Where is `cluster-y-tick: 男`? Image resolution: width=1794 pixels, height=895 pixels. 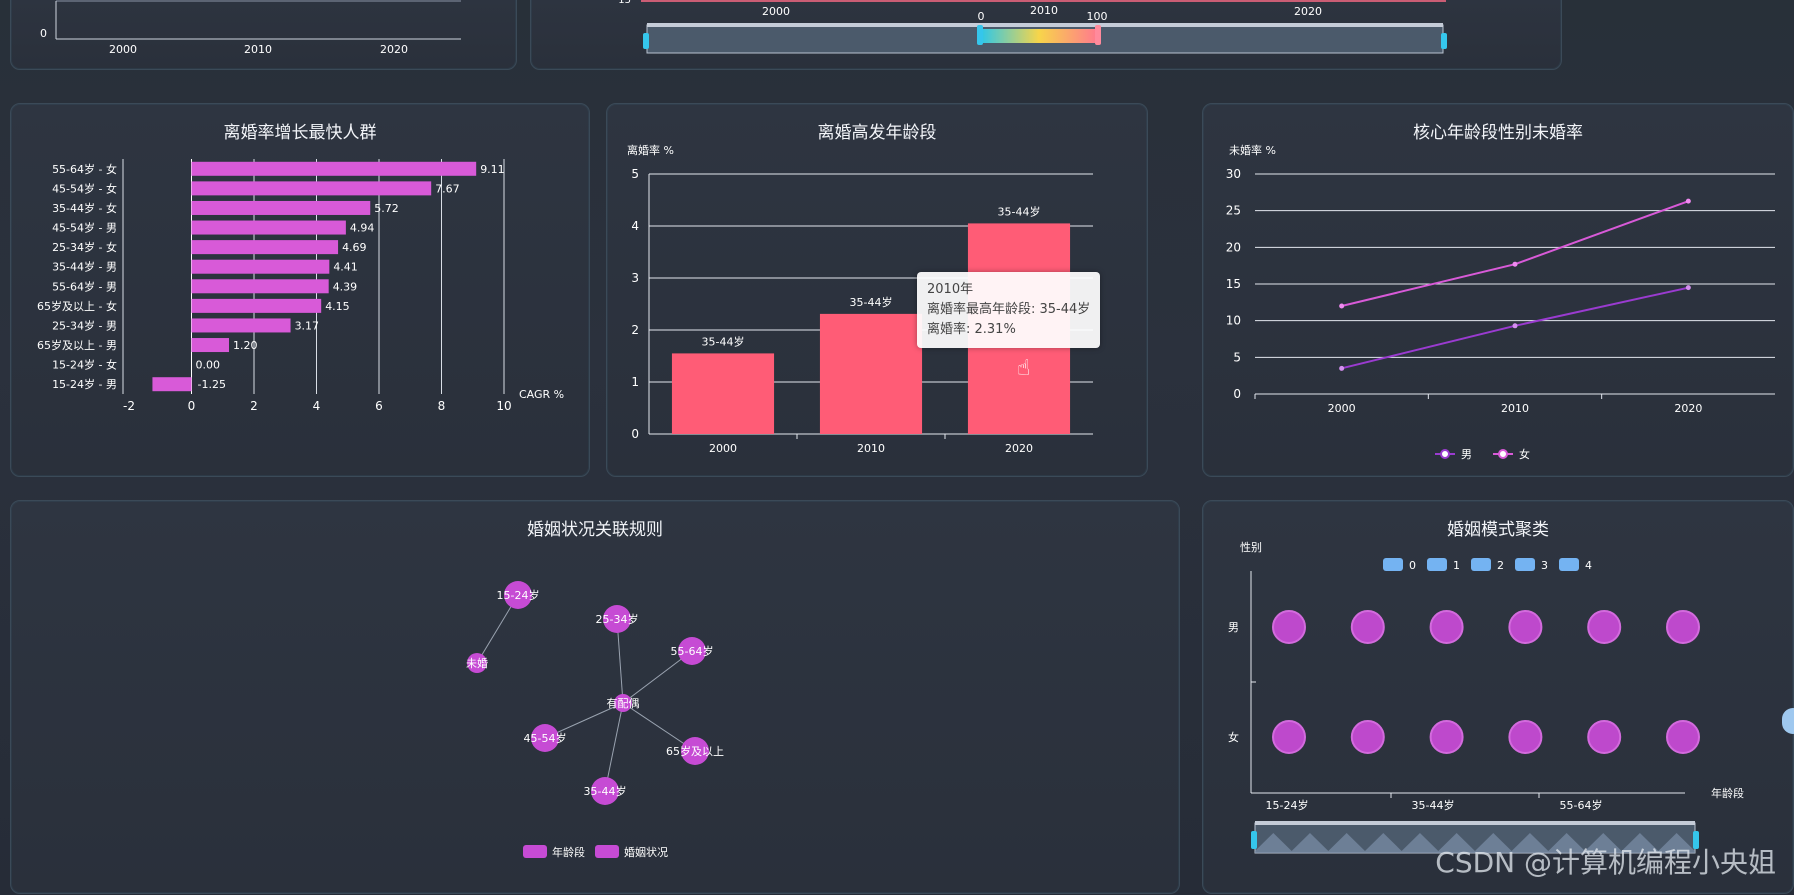
cluster-y-tick: 男 is located at coordinates (1233, 627).